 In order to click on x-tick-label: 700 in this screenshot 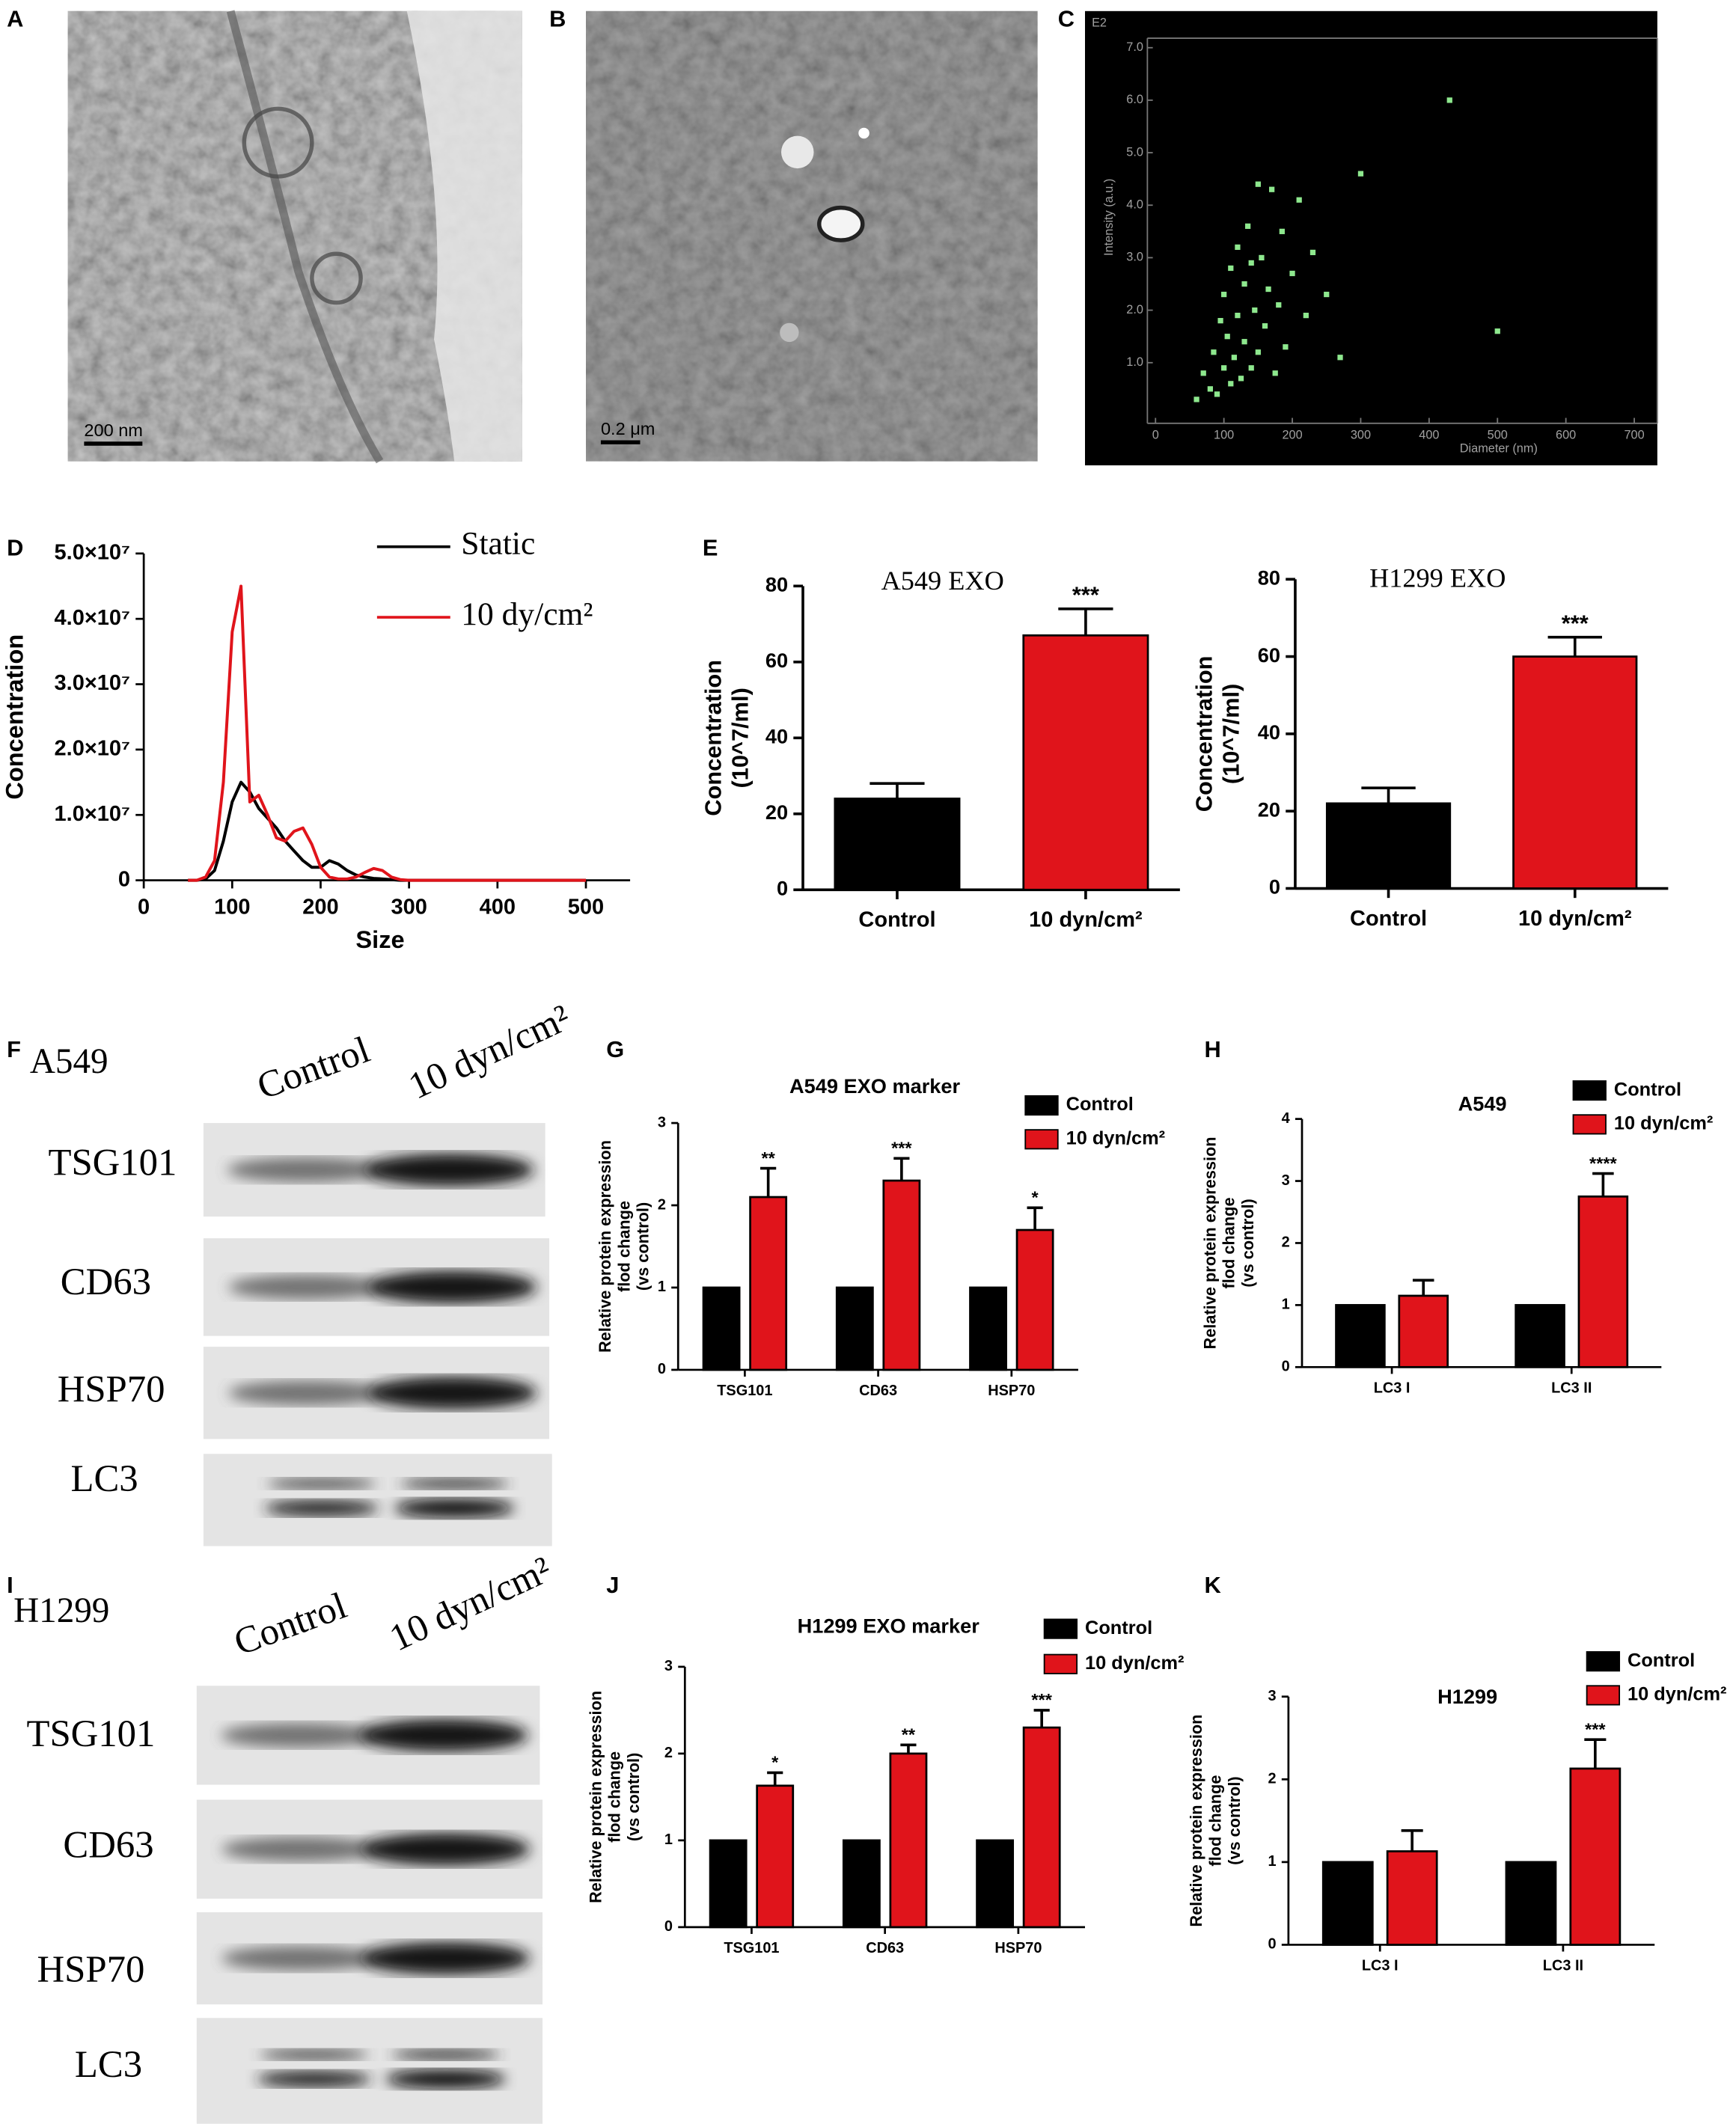, I will do `click(1634, 434)`.